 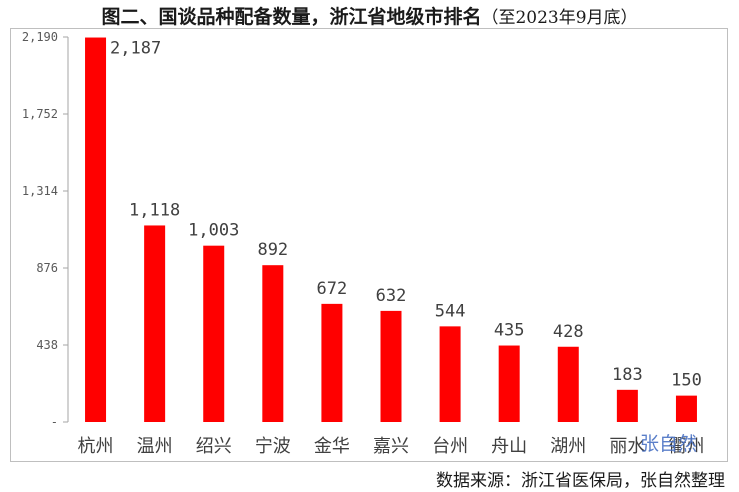 What do you see at coordinates (40, 37) in the screenshot?
I see `y-tick-label: 2,190` at bounding box center [40, 37].